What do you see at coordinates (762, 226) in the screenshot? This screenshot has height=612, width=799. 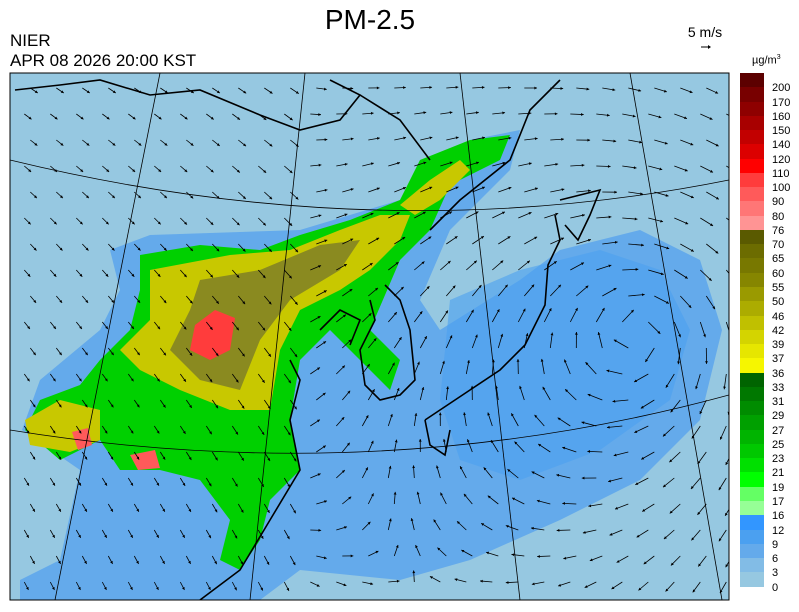 I see `legend-swatch: 76` at bounding box center [762, 226].